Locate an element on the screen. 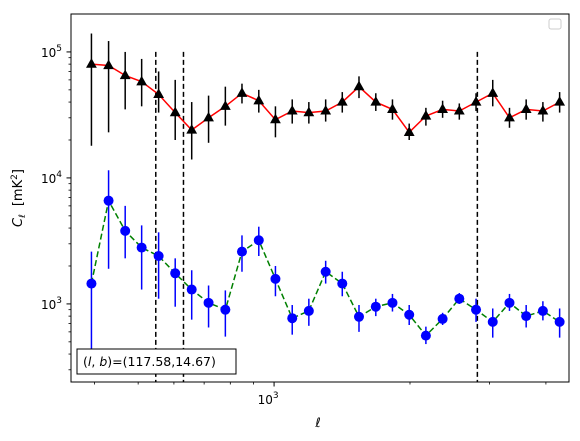 Image resolution: width=580 pixels, height=441 pixels. y-tick-label: 10⁵ is located at coordinates (51, 52).